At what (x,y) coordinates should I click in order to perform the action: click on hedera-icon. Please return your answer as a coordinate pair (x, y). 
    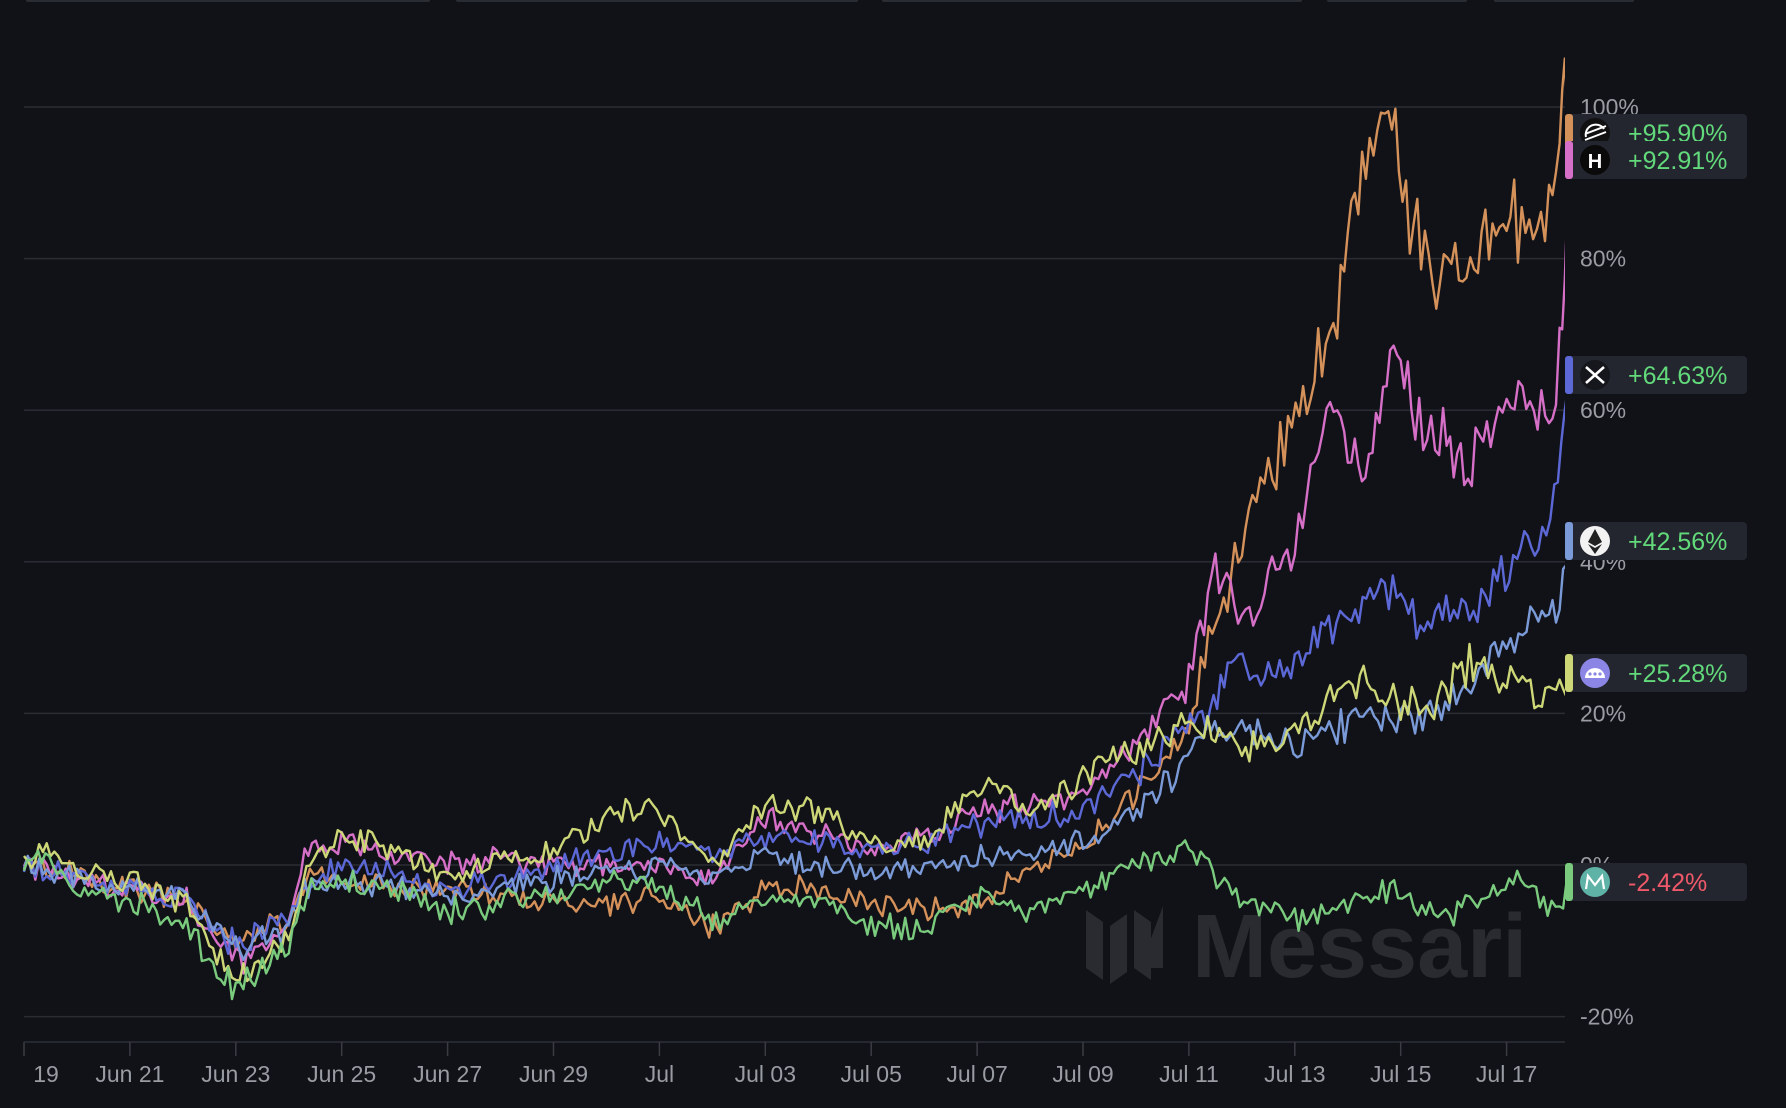
    Looking at the image, I should click on (1595, 160).